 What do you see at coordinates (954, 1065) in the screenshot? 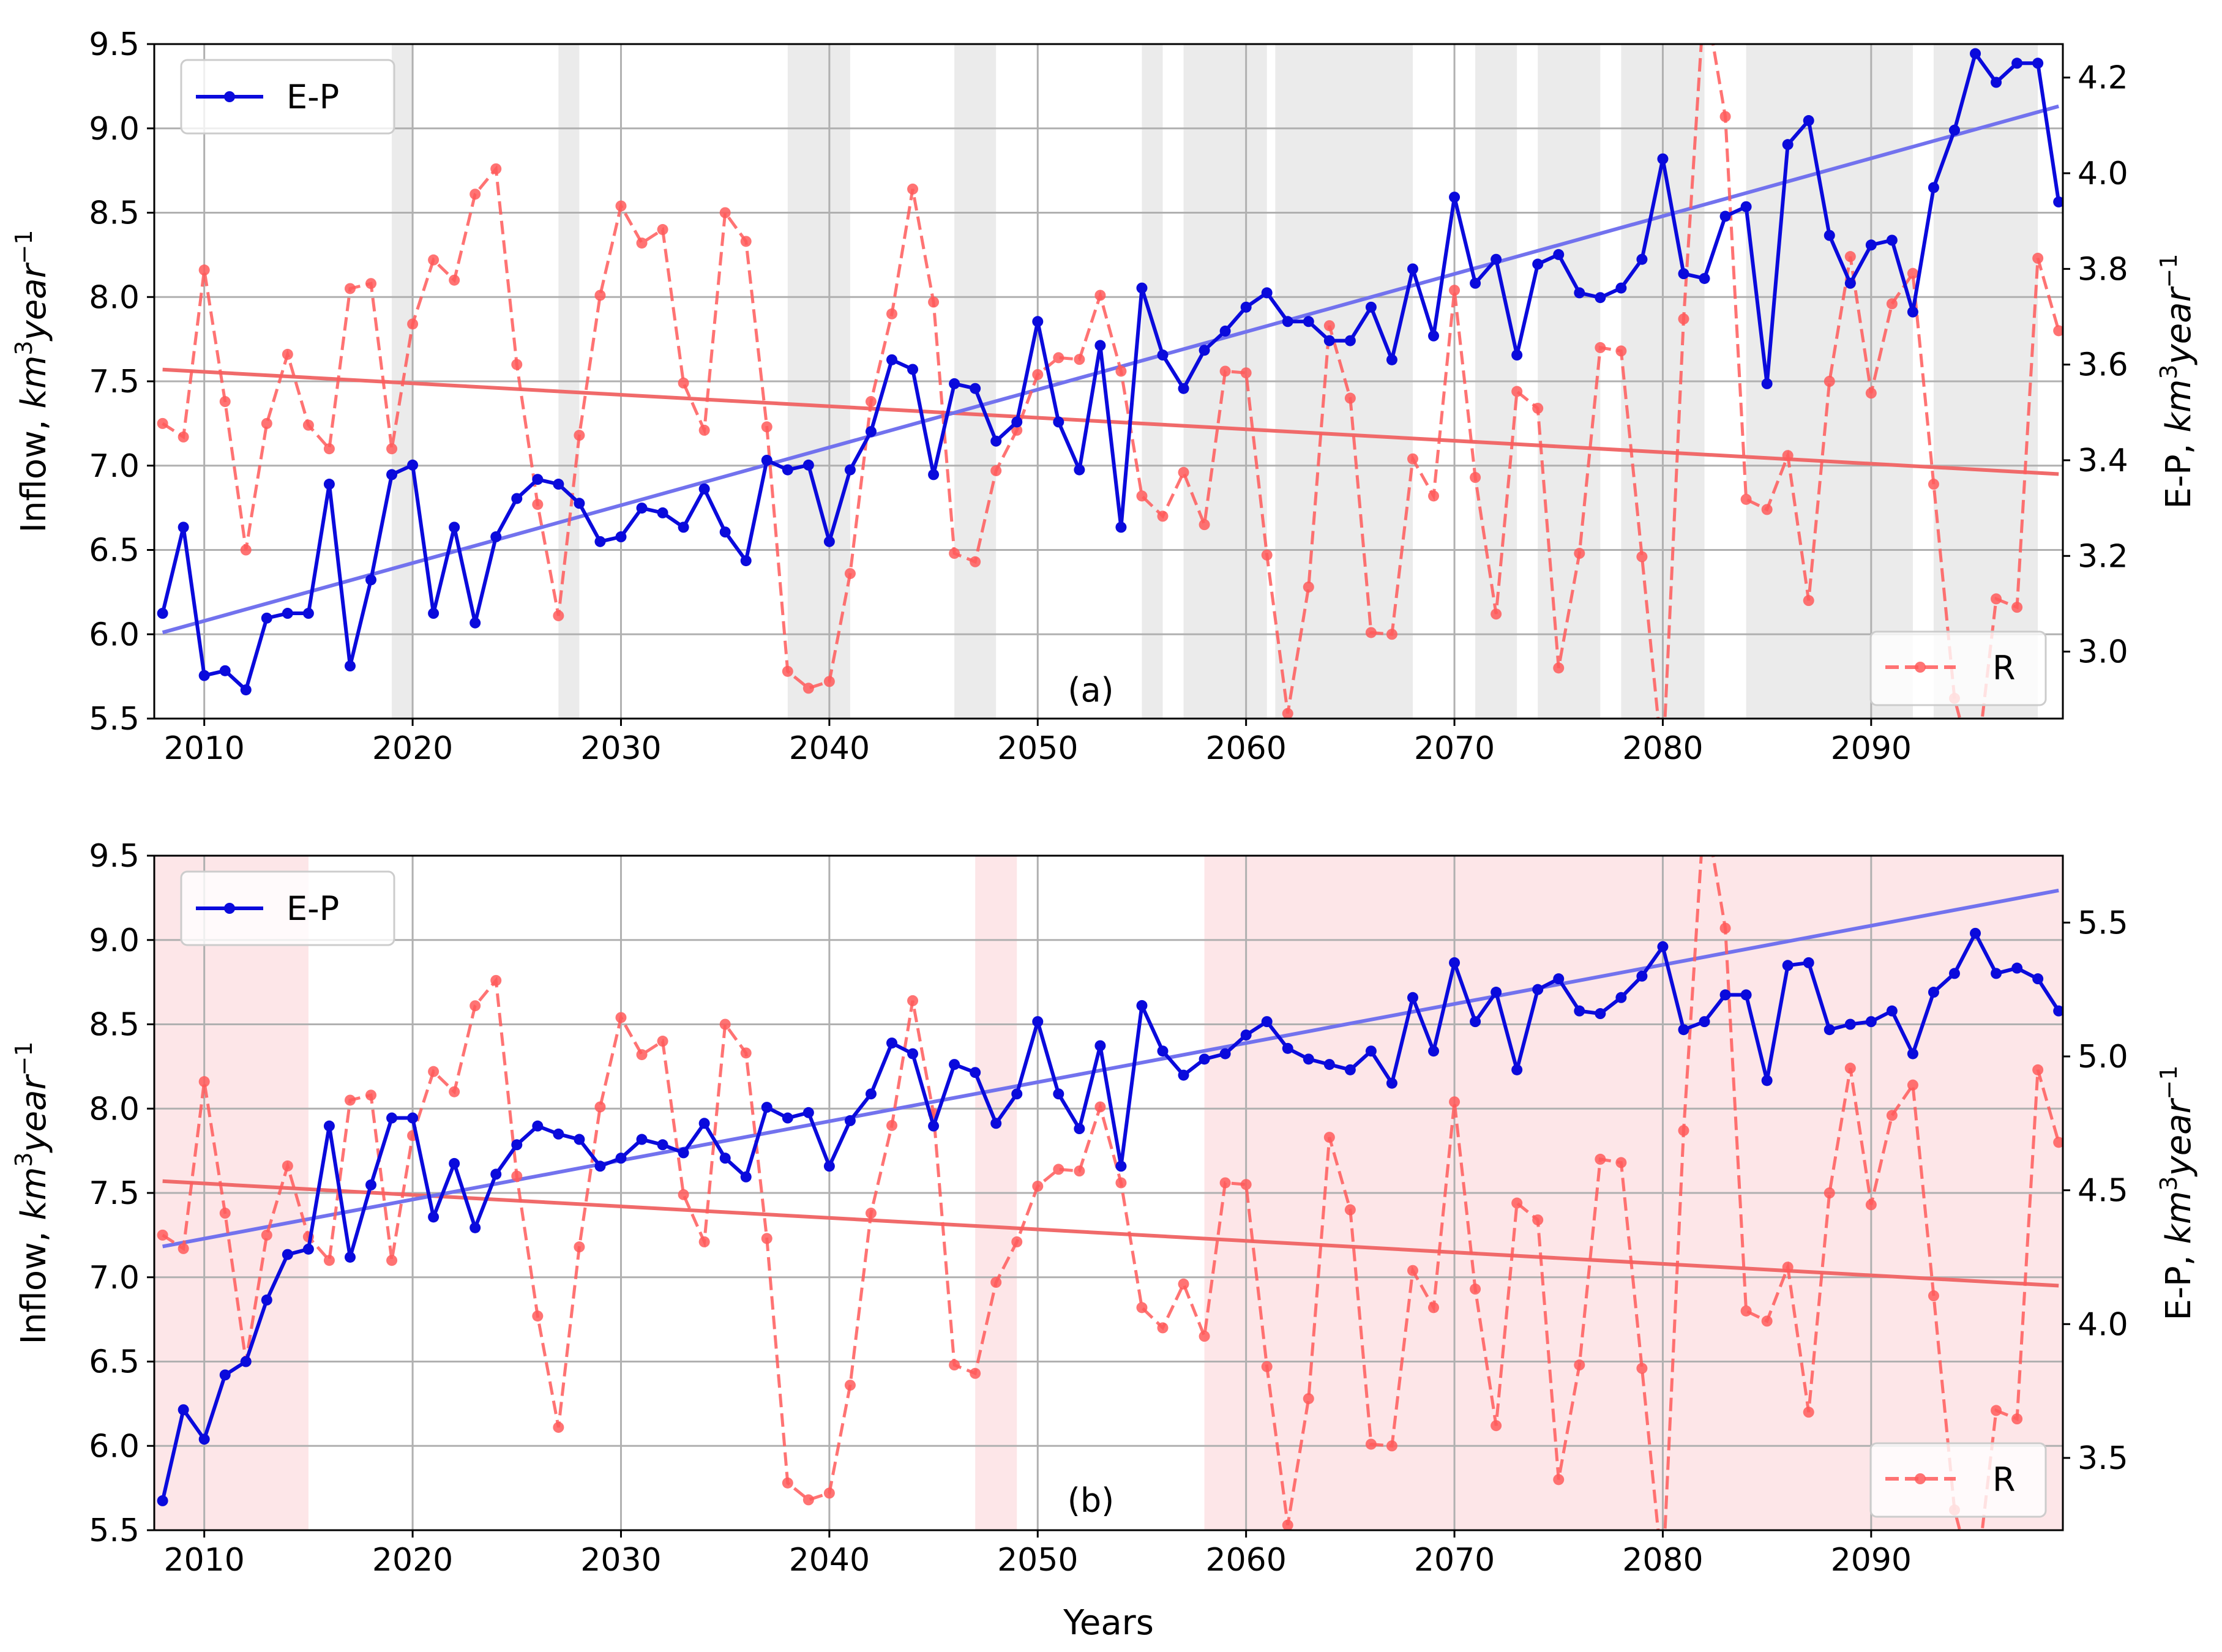
I see `ep-point-b-2046` at bounding box center [954, 1065].